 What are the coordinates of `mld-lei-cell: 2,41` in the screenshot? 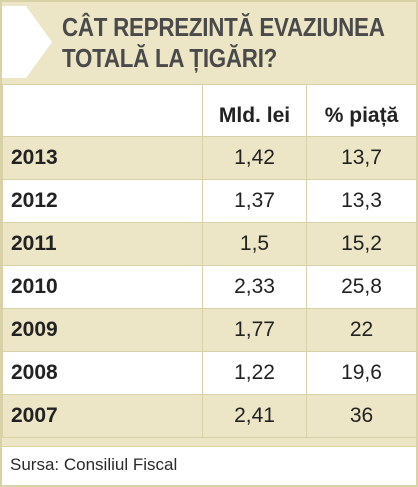 It's located at (254, 416).